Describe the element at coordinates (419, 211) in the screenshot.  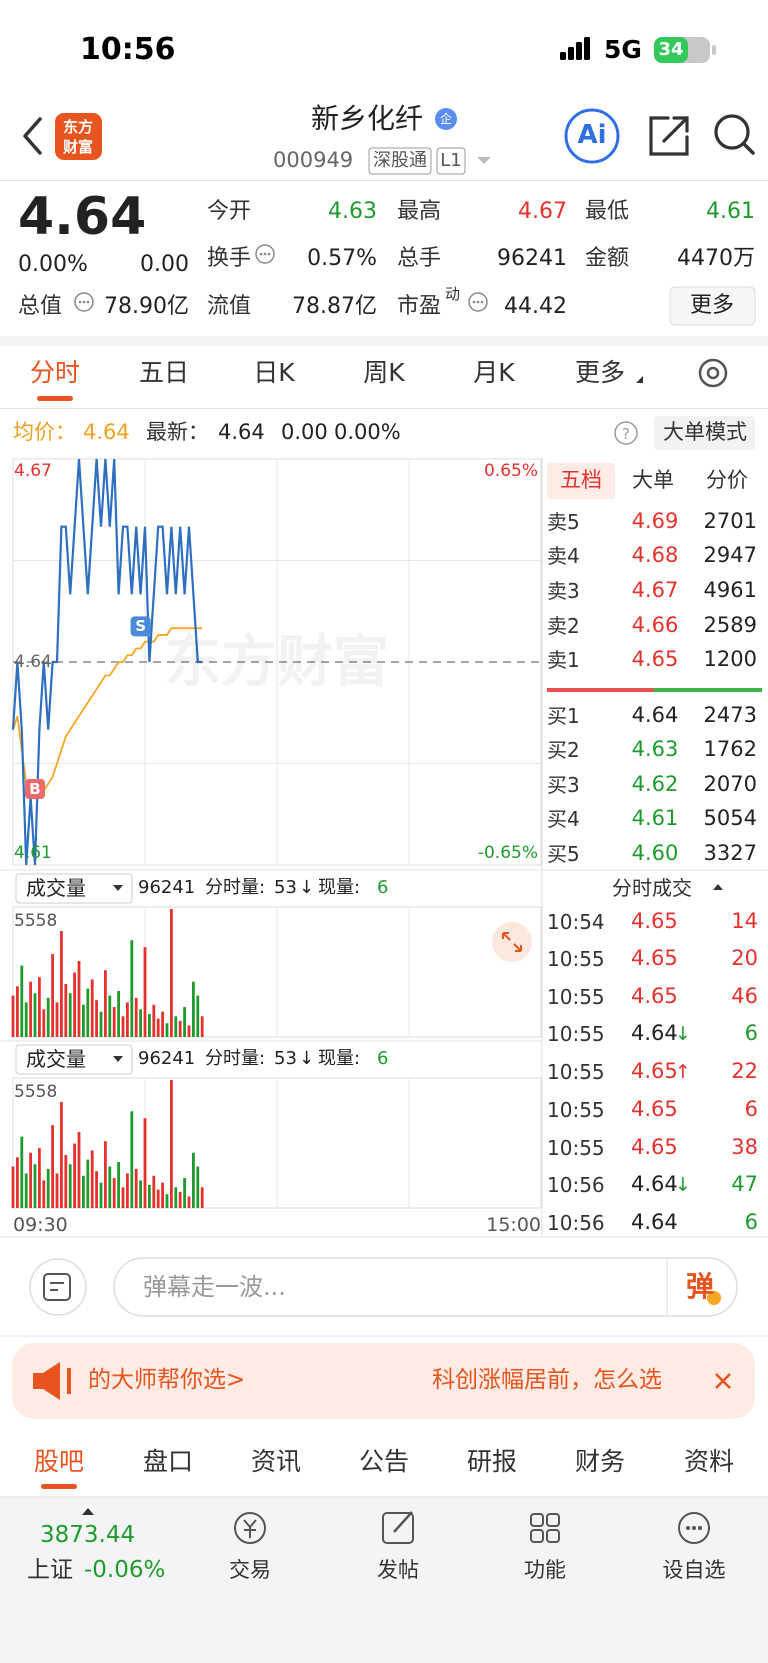
I see `field-label: 最高` at that location.